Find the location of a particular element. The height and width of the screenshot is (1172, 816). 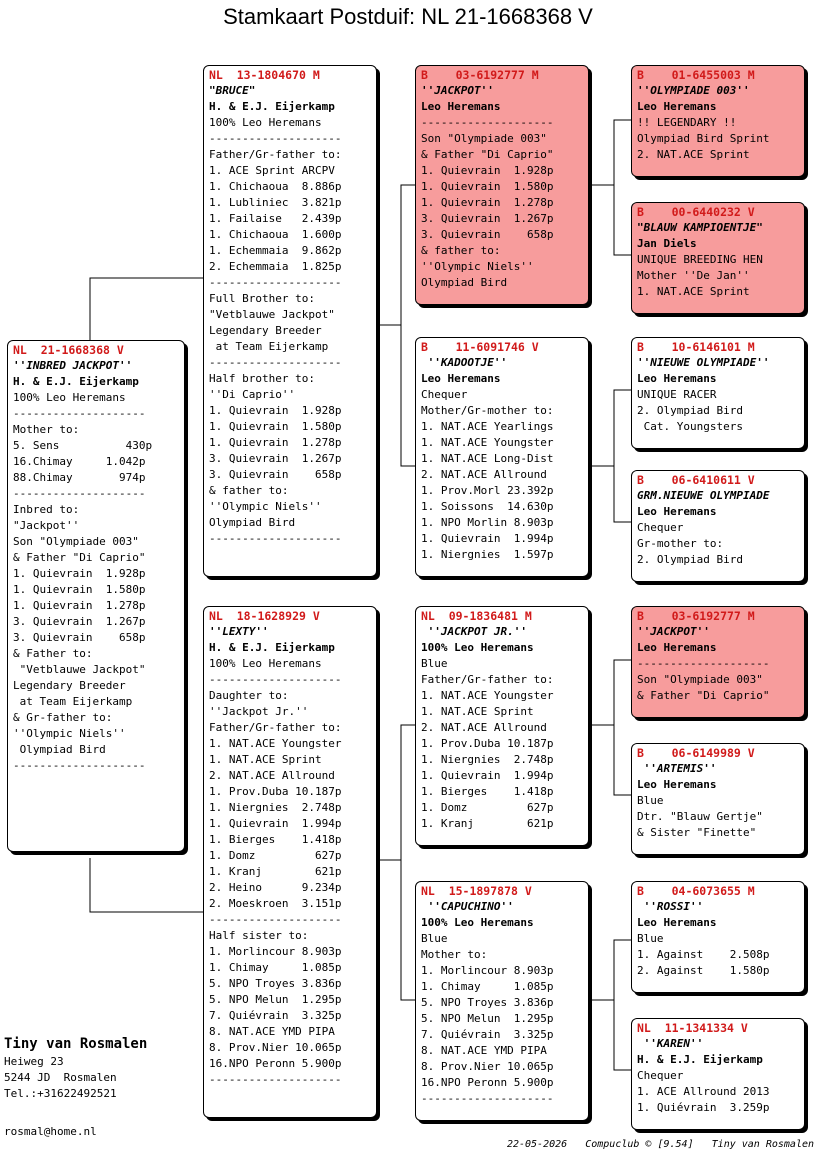

ring-number: NL 15-1897878 V is located at coordinates (476, 891).